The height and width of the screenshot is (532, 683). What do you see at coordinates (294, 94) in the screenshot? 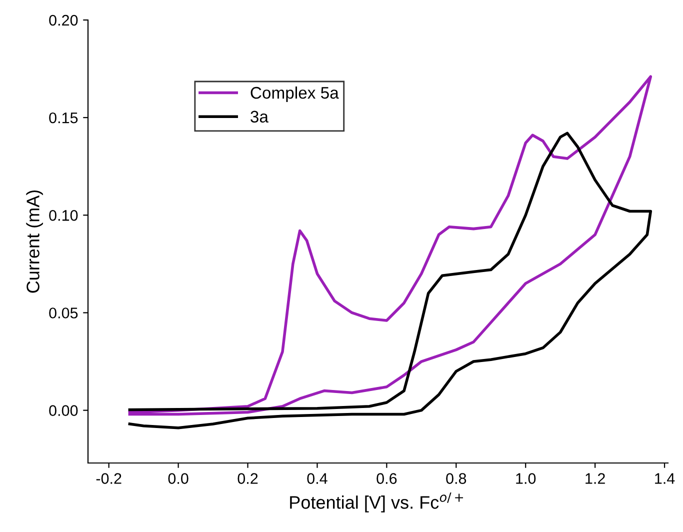
I see `legend-label: Complex 5a` at bounding box center [294, 94].